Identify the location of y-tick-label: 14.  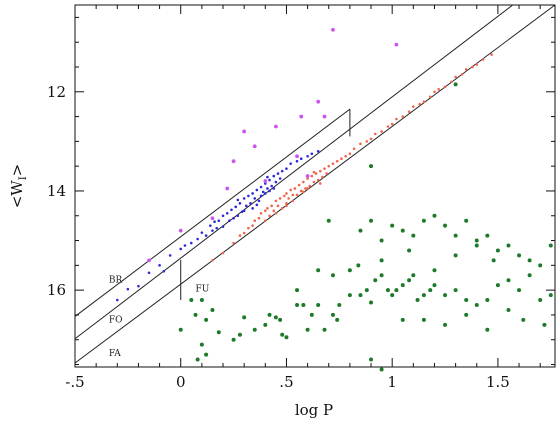
(56, 191).